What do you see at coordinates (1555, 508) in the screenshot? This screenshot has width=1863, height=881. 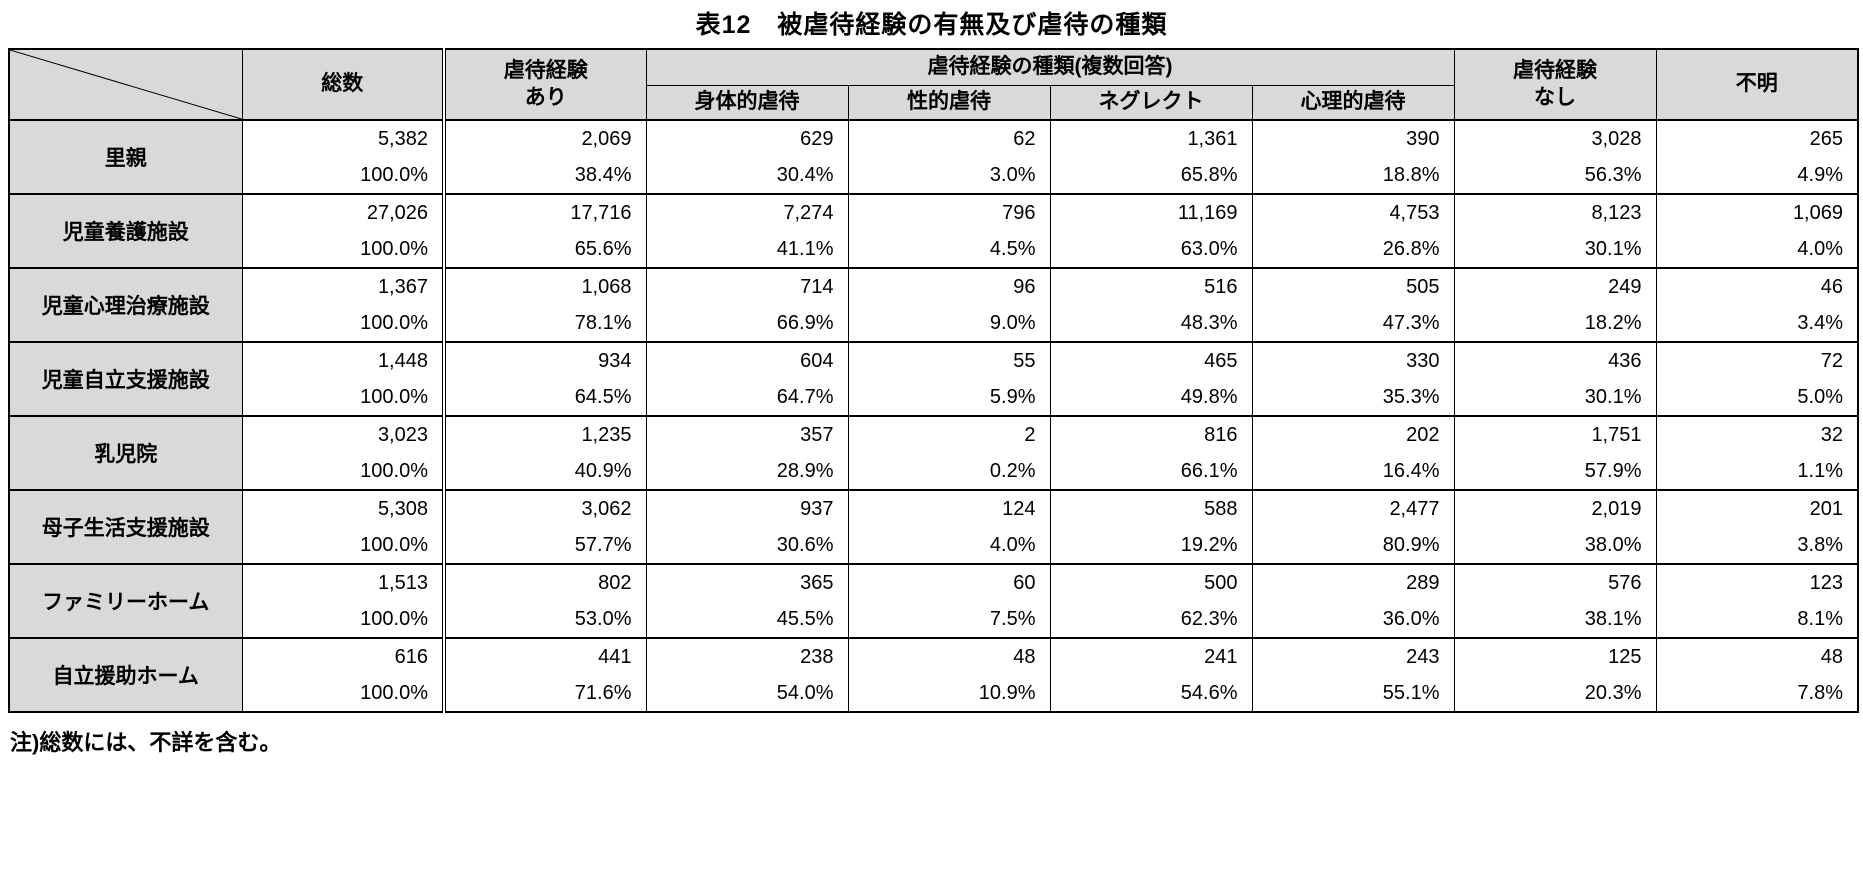 I see `count-cell: 2,019` at bounding box center [1555, 508].